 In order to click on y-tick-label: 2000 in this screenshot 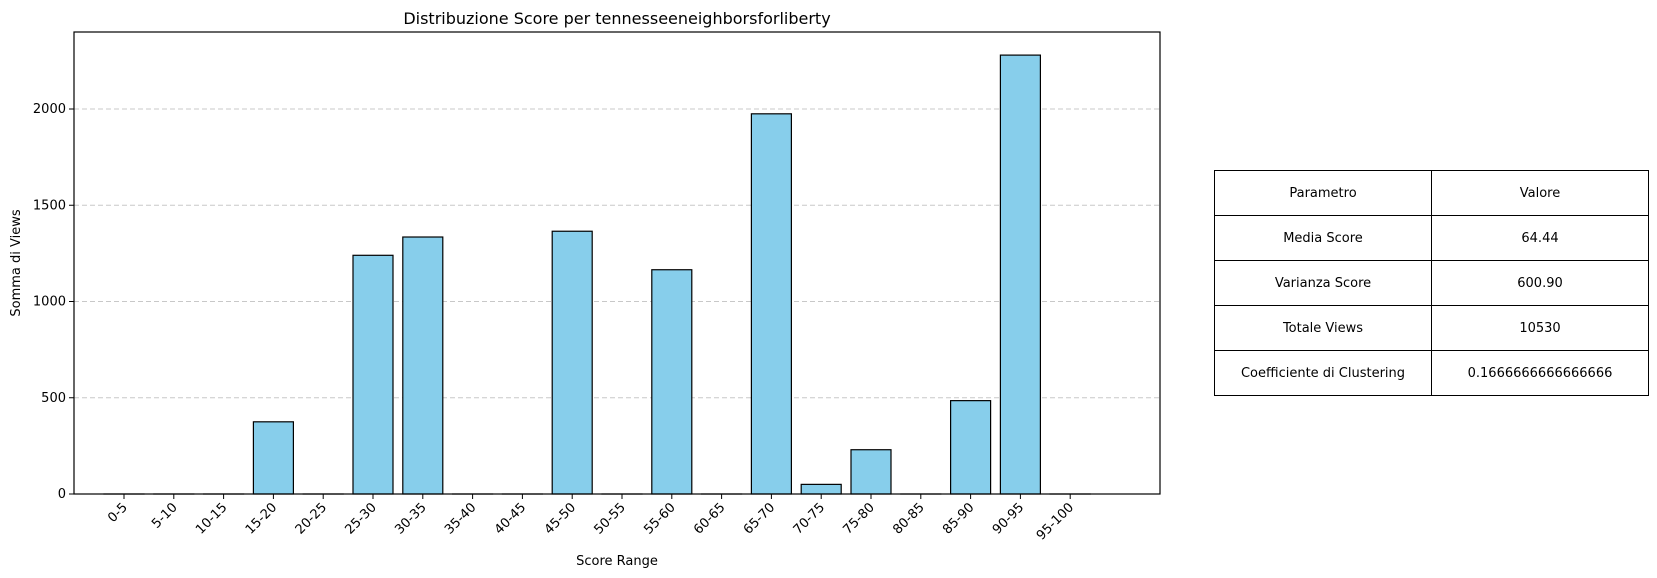, I will do `click(49, 109)`.